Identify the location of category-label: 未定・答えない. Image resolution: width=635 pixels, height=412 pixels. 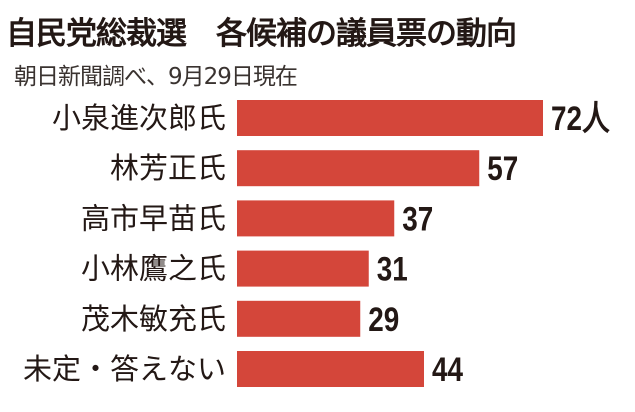
(124, 369).